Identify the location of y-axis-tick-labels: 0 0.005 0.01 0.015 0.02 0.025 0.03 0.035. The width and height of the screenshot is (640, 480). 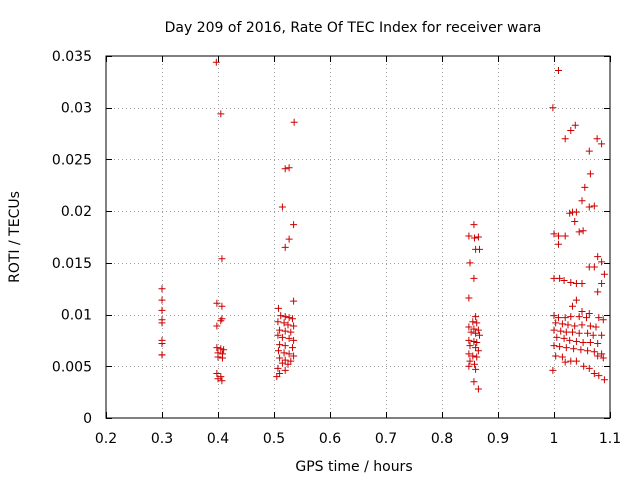
(72, 238).